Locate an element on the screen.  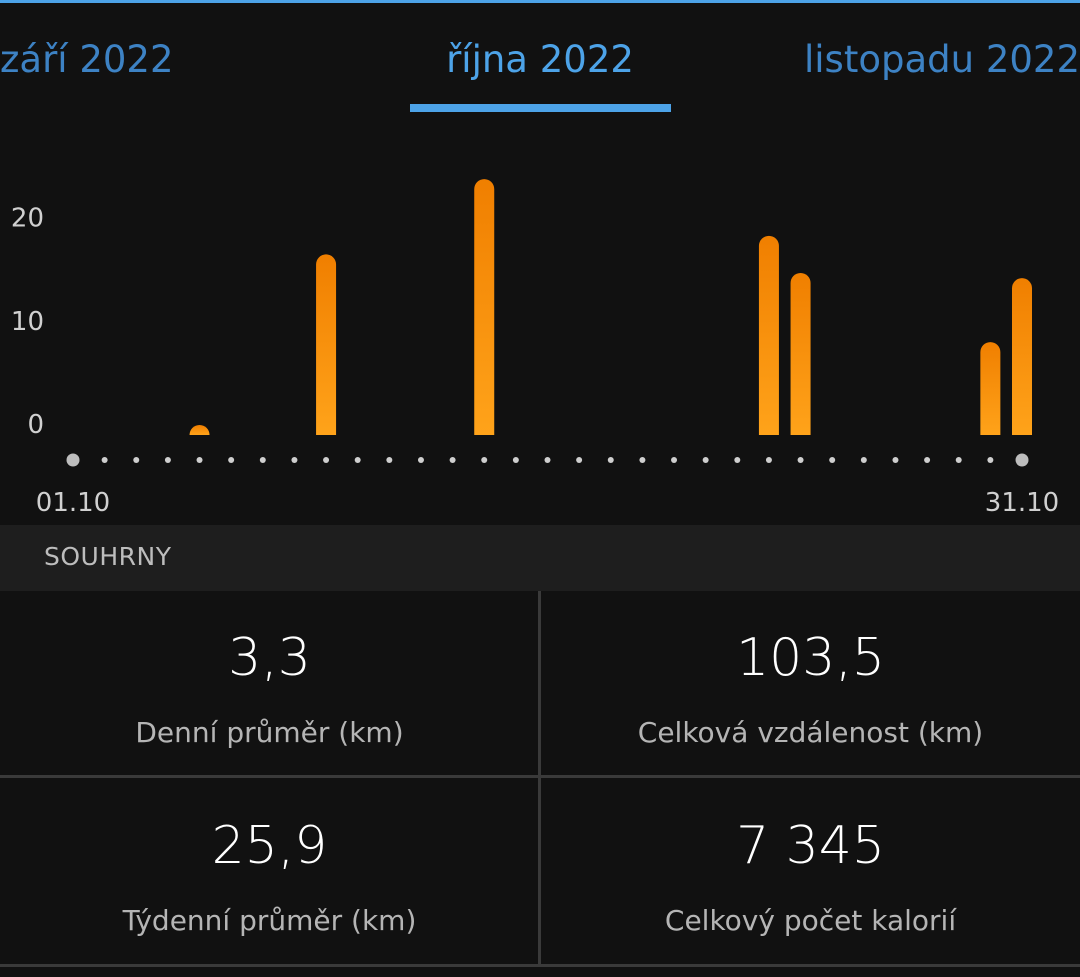
day-dots is located at coordinates (547, 460).